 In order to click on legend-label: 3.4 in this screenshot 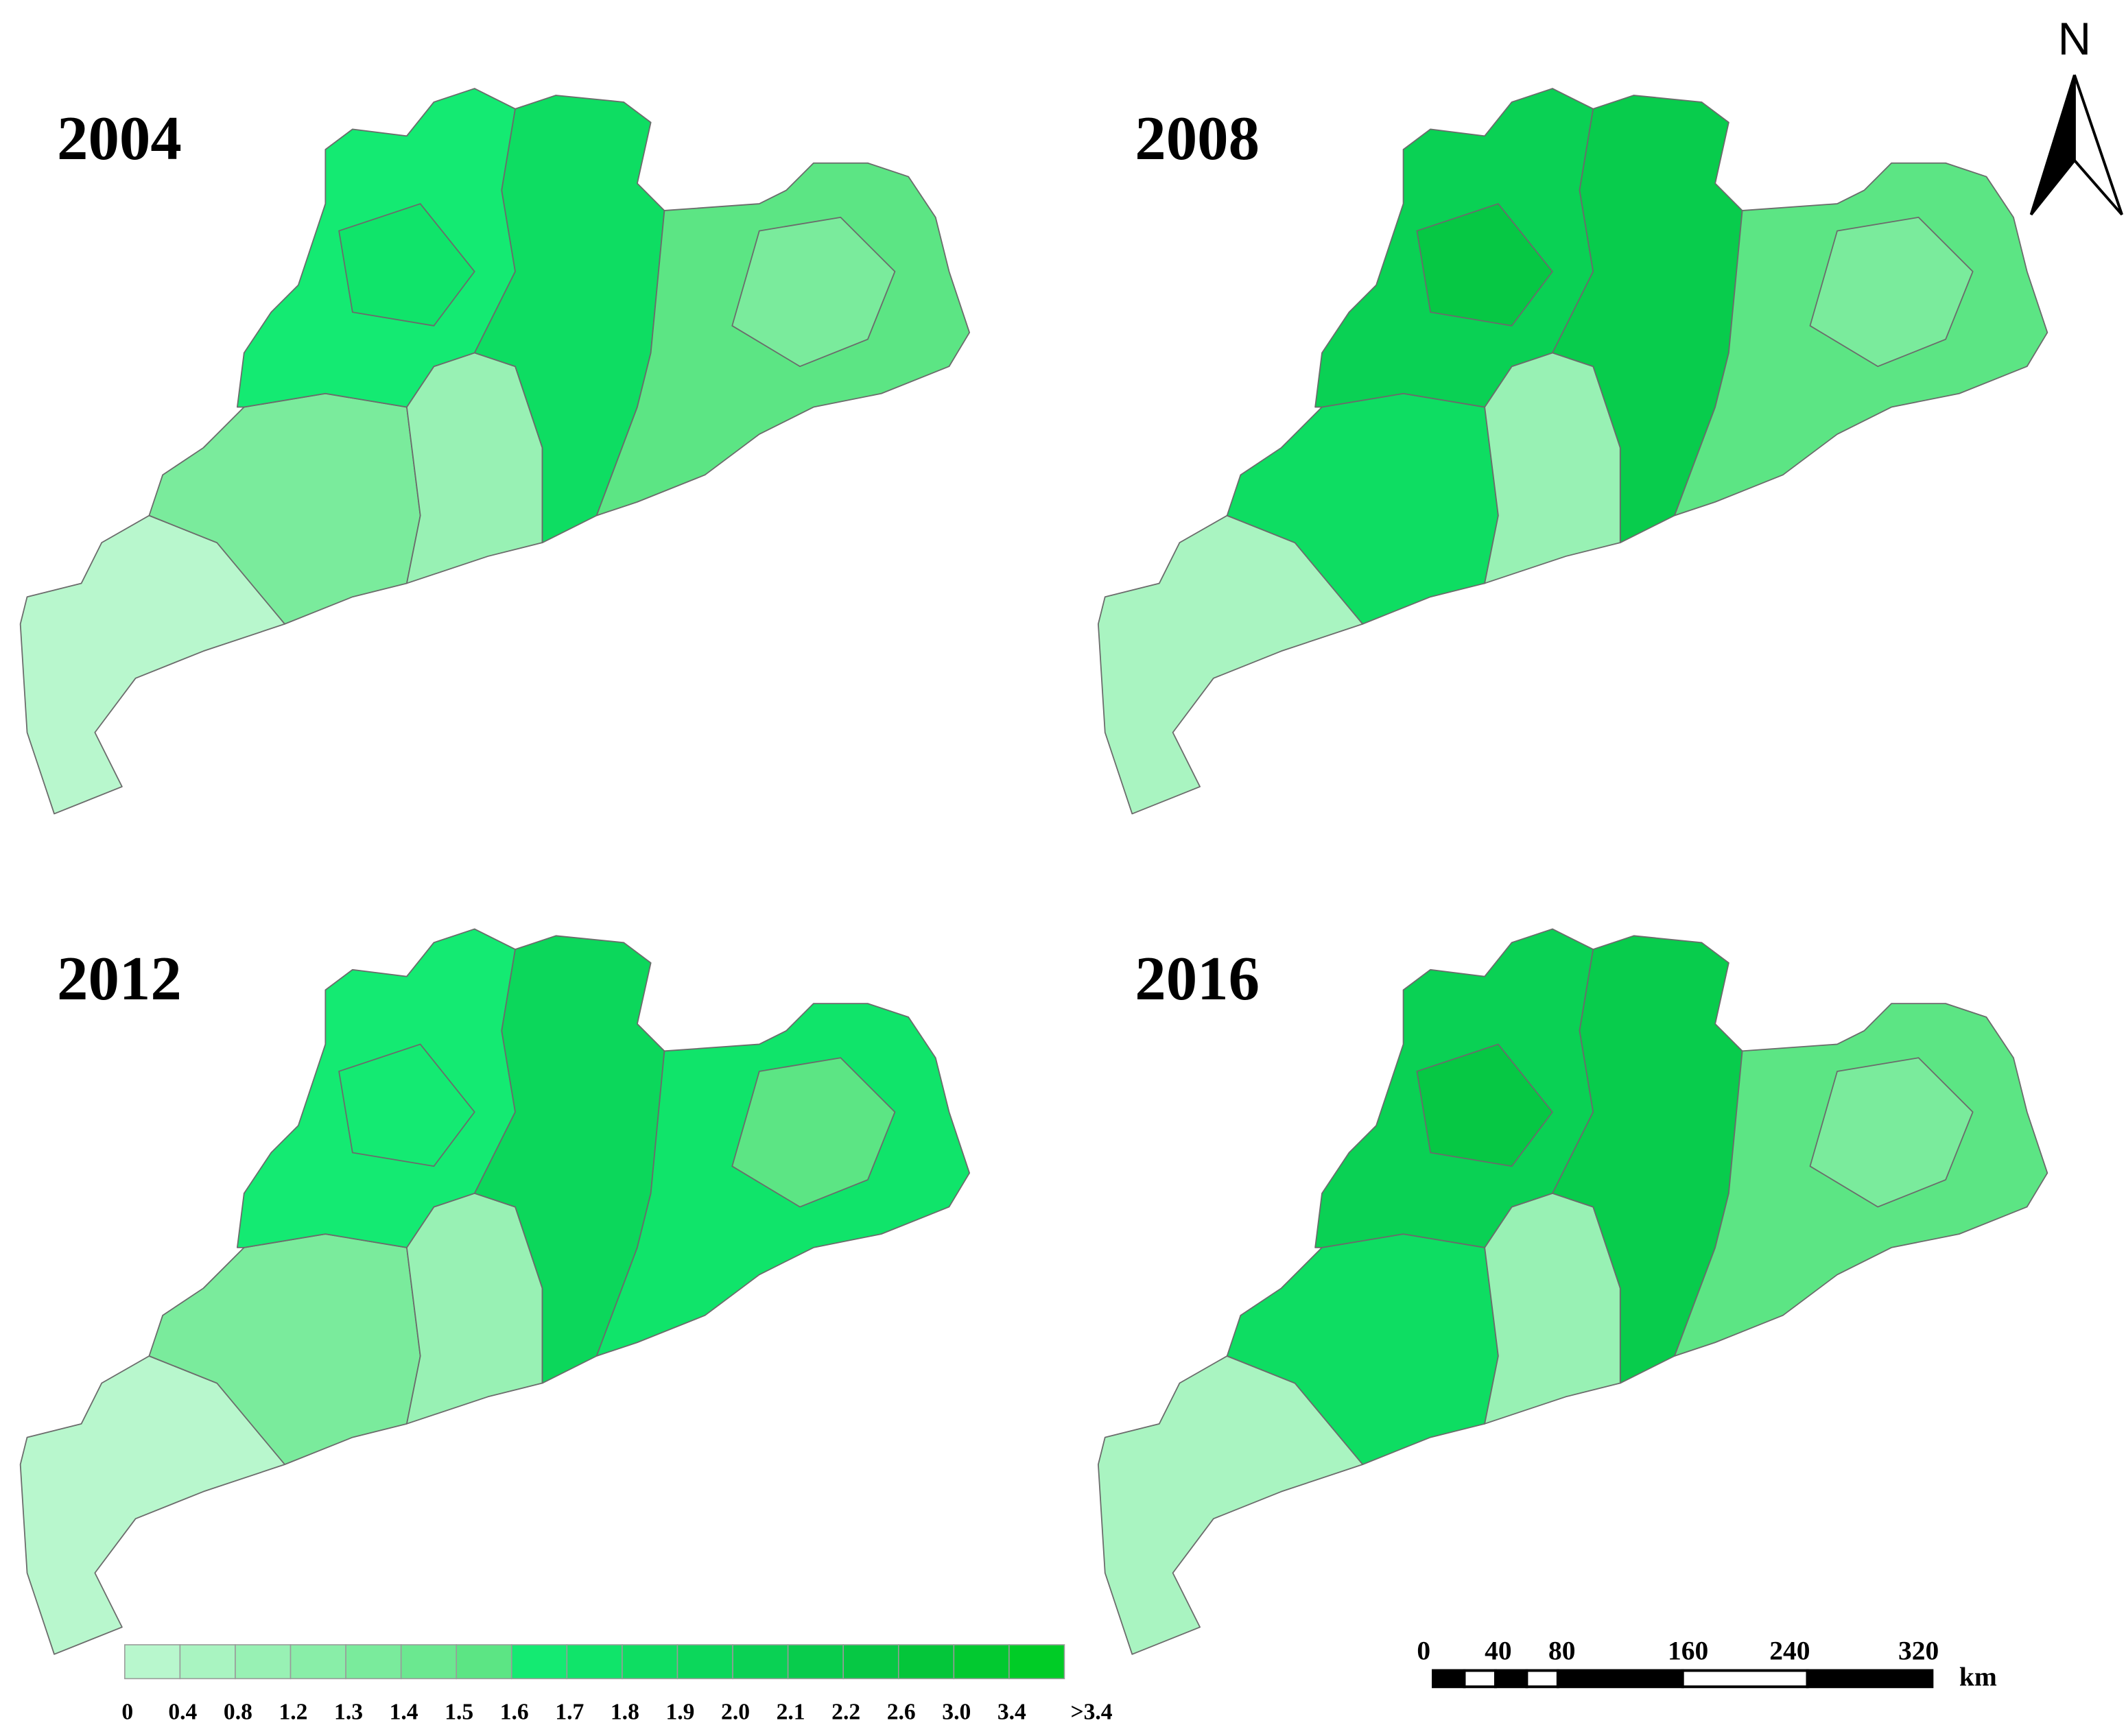, I will do `click(1011, 1712)`.